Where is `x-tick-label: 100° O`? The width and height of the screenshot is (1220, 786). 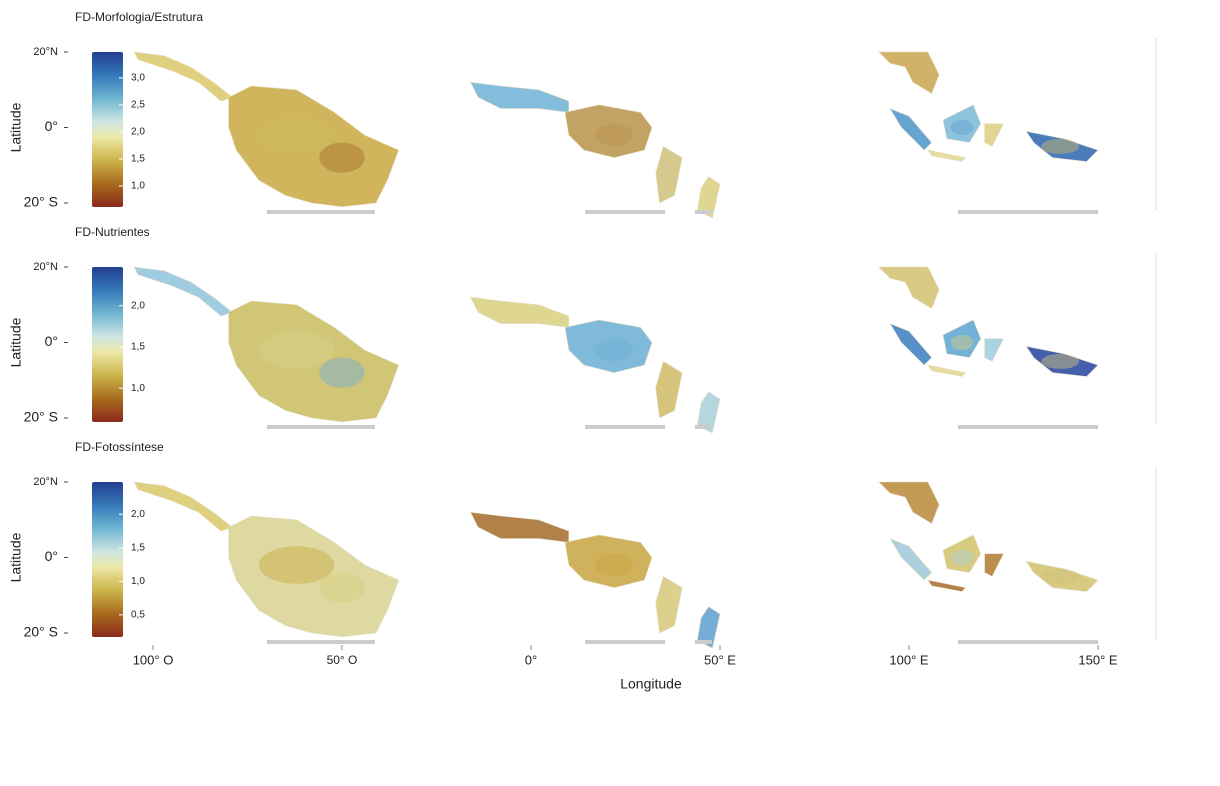
x-tick-label: 100° O is located at coordinates (153, 659).